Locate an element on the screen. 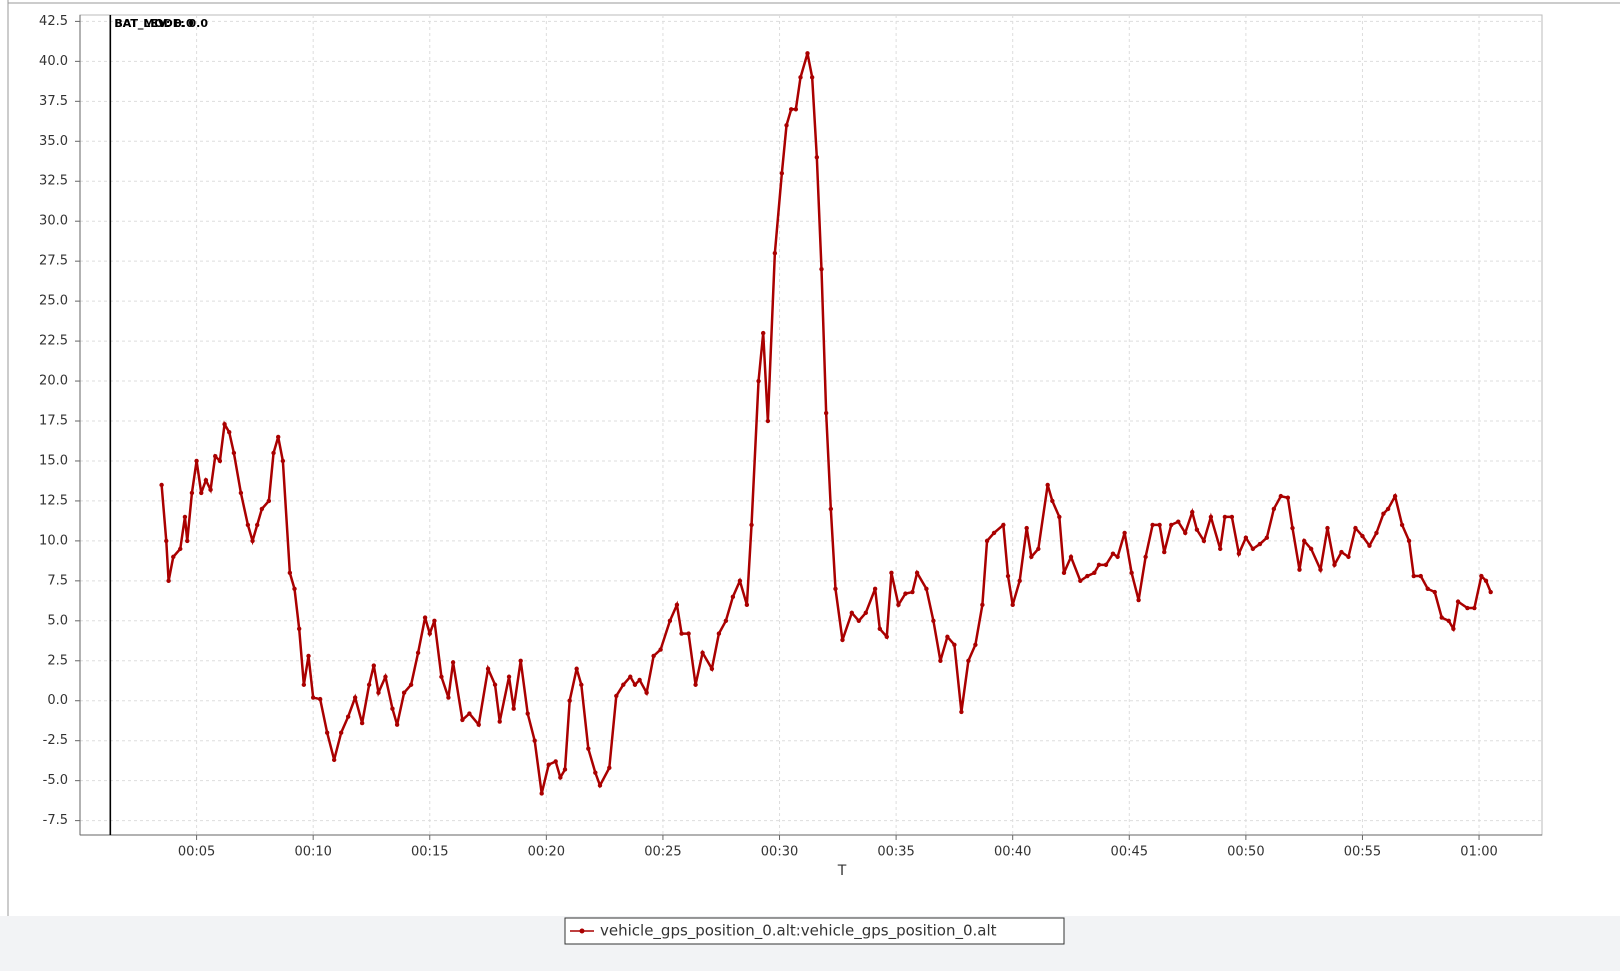 The image size is (1620, 975). x-tick-label: 00:45 is located at coordinates (1129, 852).